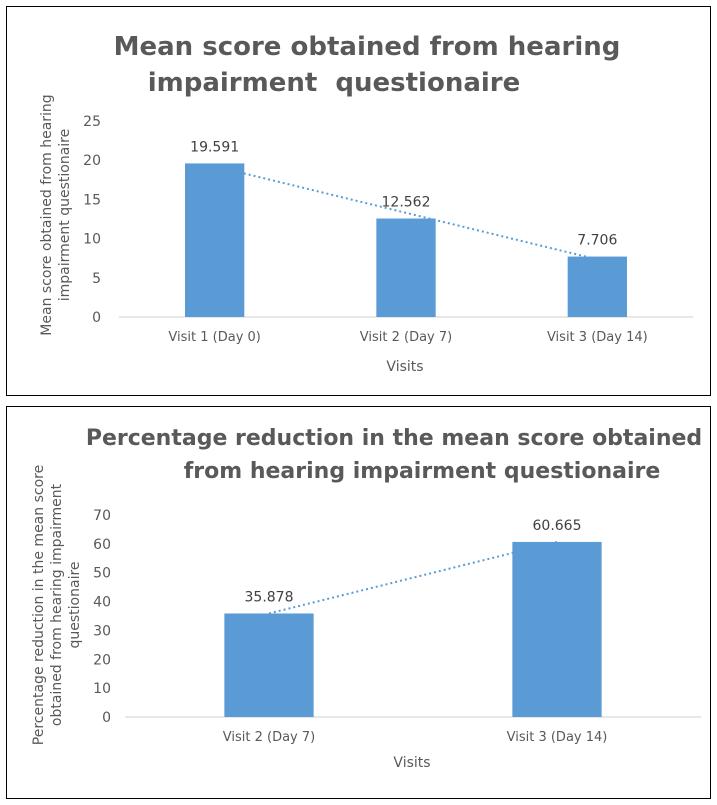 Image resolution: width=717 pixels, height=805 pixels. I want to click on y-tick-label: 70, so click(102, 516).